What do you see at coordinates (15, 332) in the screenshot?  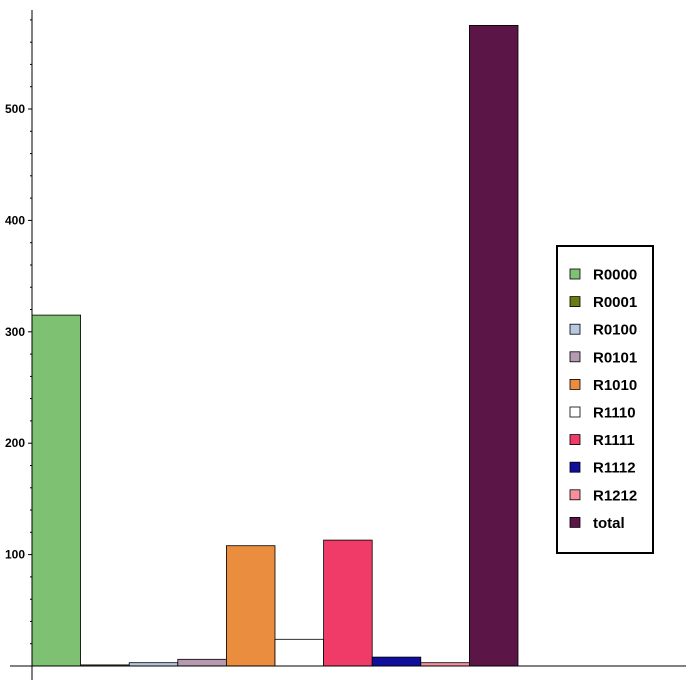 I see `y-tick-label: 300` at bounding box center [15, 332].